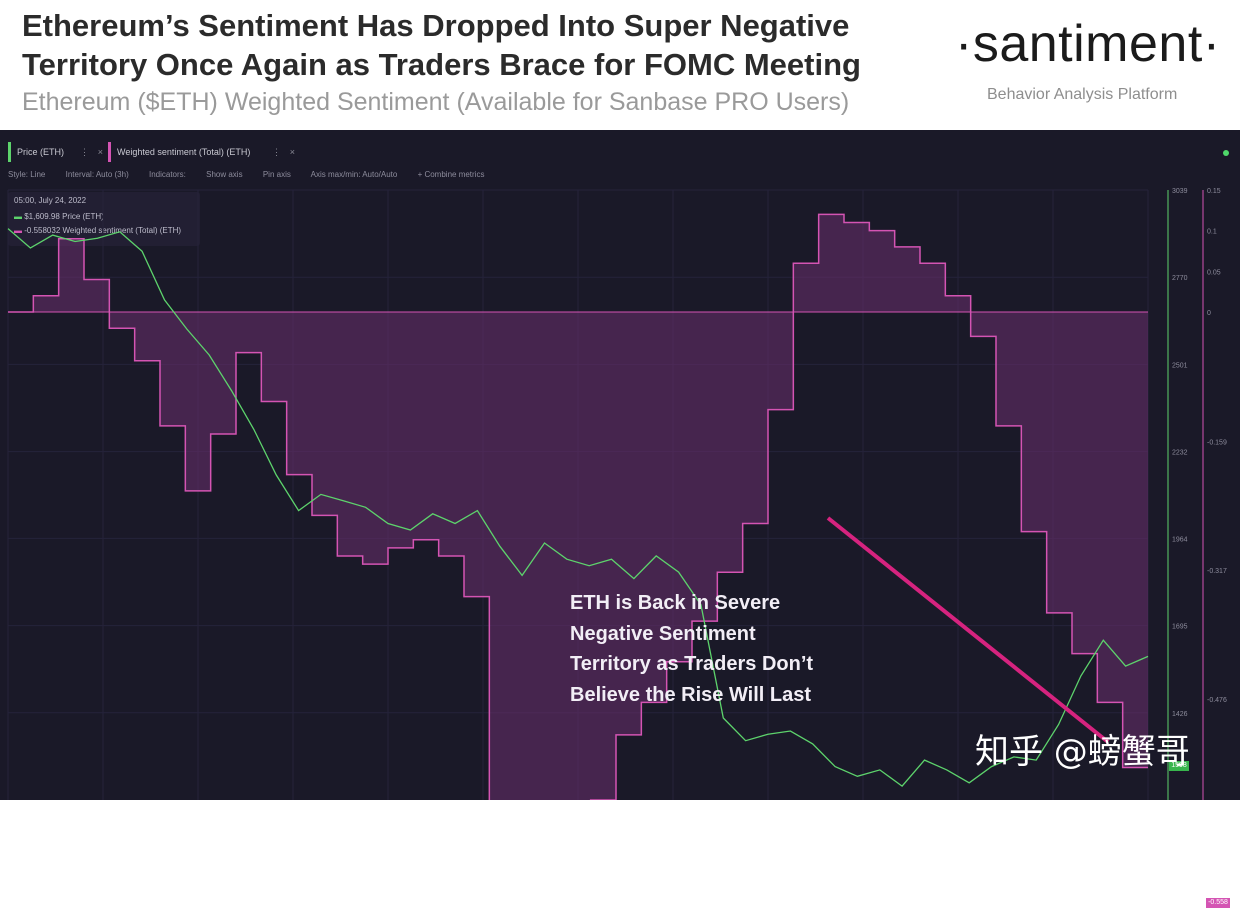 This screenshot has width=1240, height=908. I want to click on tooltip-price-row: ▬ $1,609.98 Price (ETH), so click(59, 216).